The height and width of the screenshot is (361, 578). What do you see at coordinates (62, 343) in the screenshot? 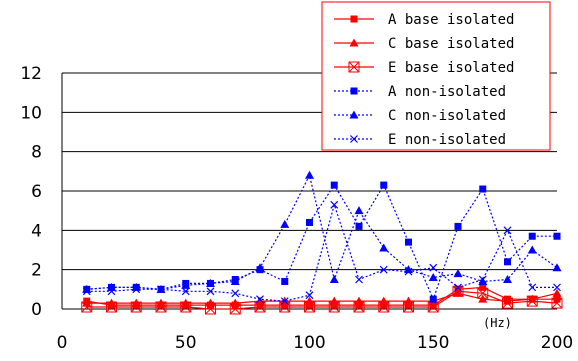
I see `x-tick-label: 0` at bounding box center [62, 343].